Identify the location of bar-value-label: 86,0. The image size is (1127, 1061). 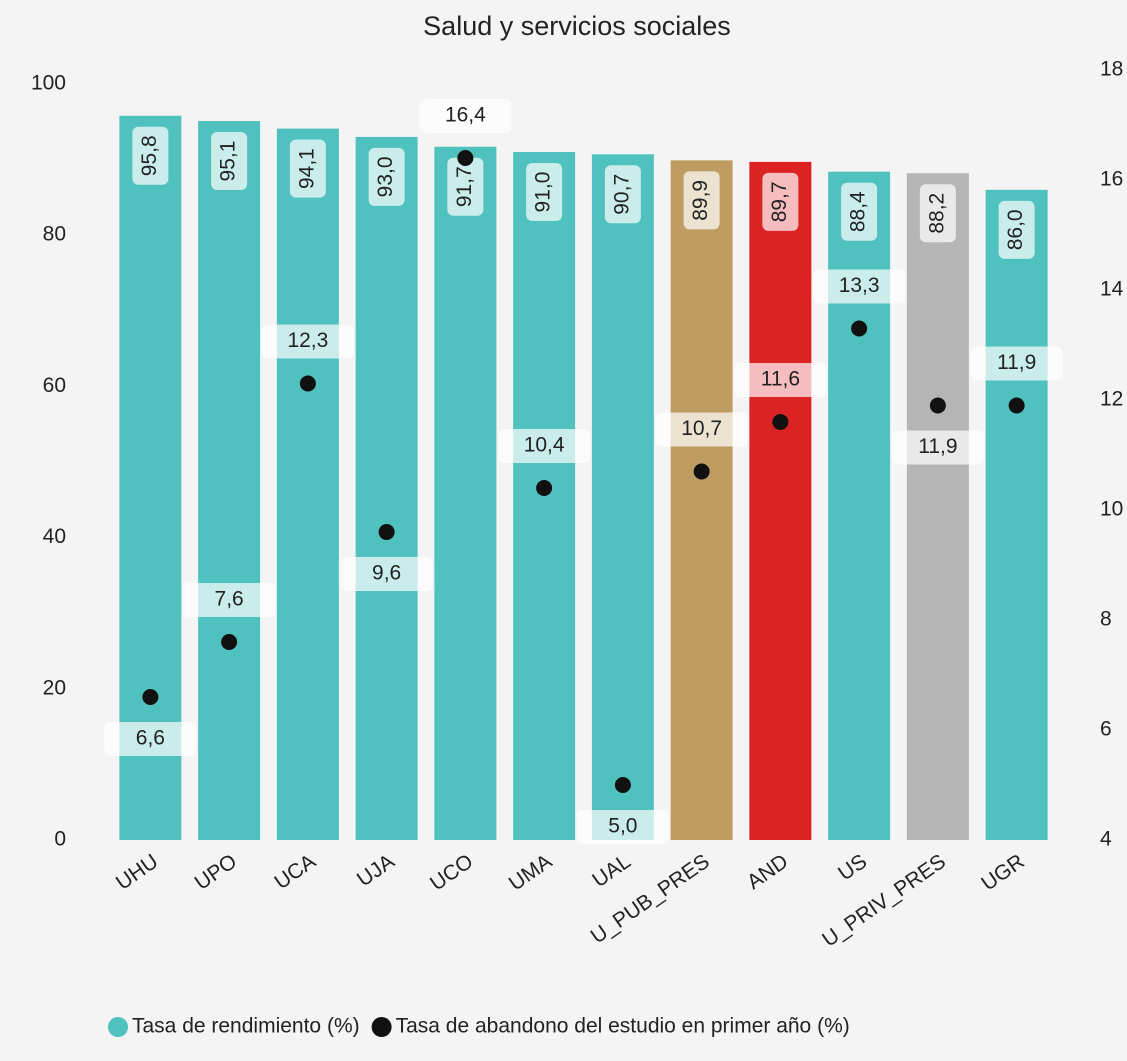
(1015, 229).